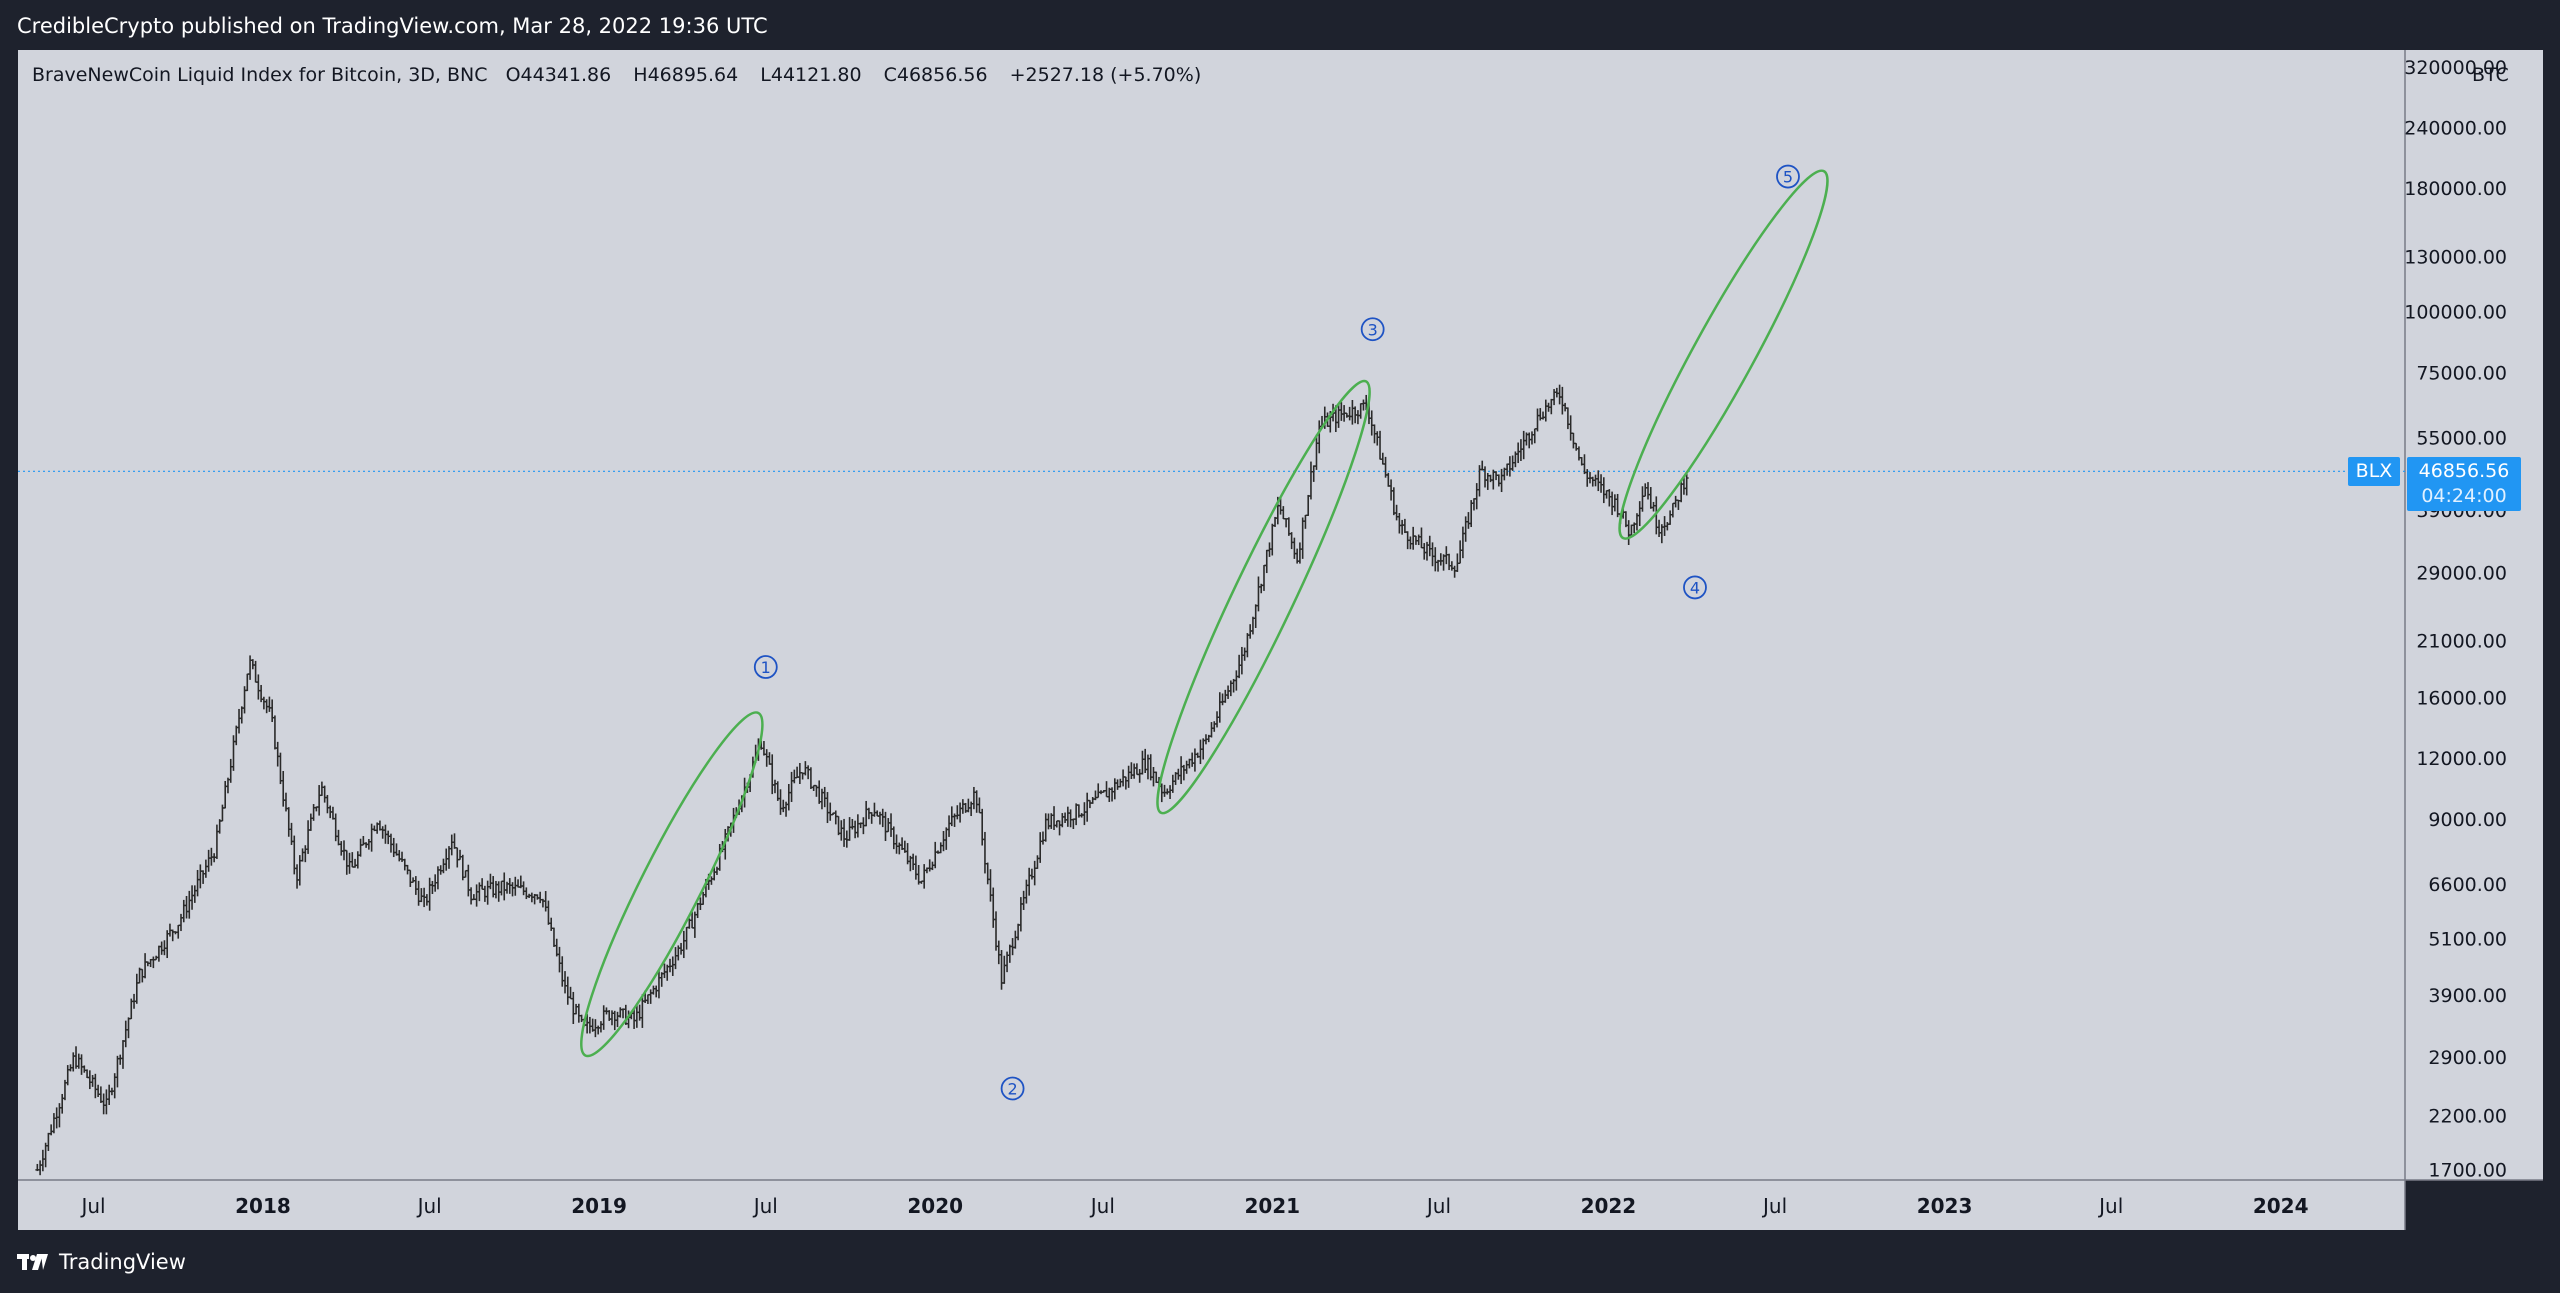 Image resolution: width=2560 pixels, height=1293 pixels. Describe the element at coordinates (2374, 472) in the screenshot. I see `symbol-badge: BLX` at that location.